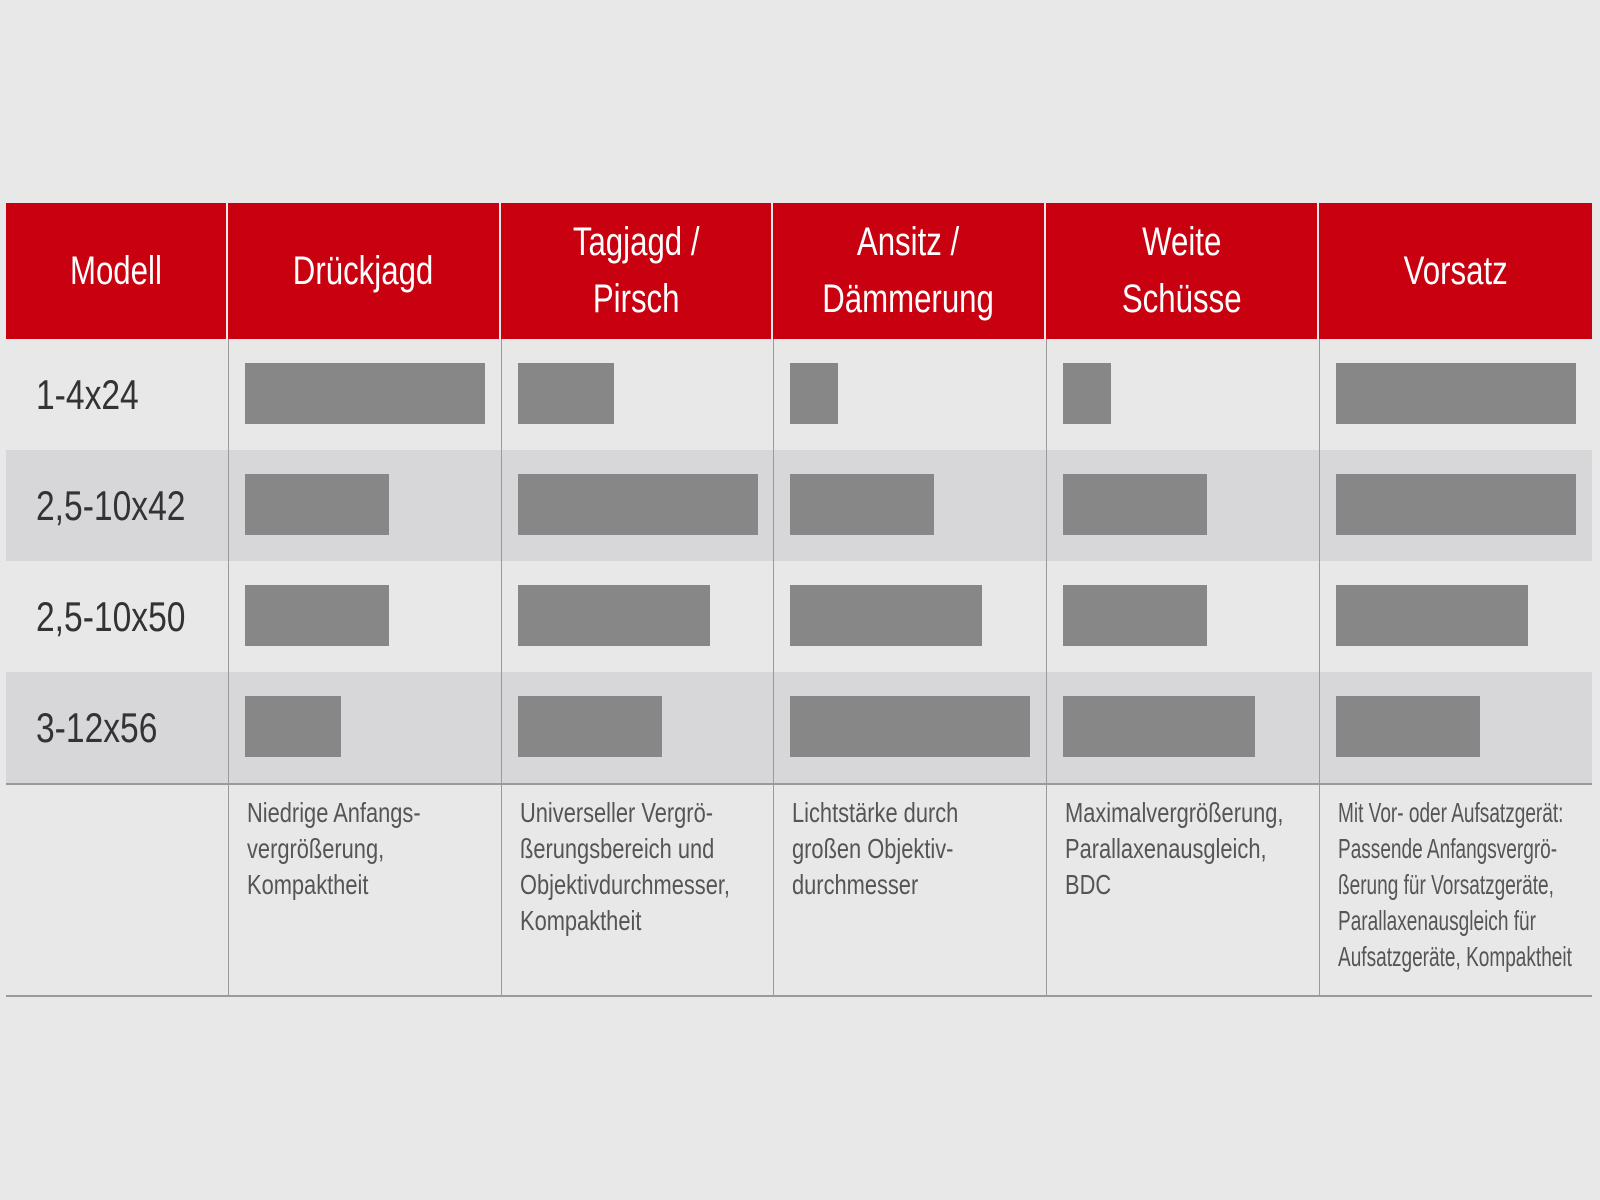 The image size is (1600, 1200). I want to click on note-line: Mit Vor- oder Aufsatzgerät:, so click(1451, 812).